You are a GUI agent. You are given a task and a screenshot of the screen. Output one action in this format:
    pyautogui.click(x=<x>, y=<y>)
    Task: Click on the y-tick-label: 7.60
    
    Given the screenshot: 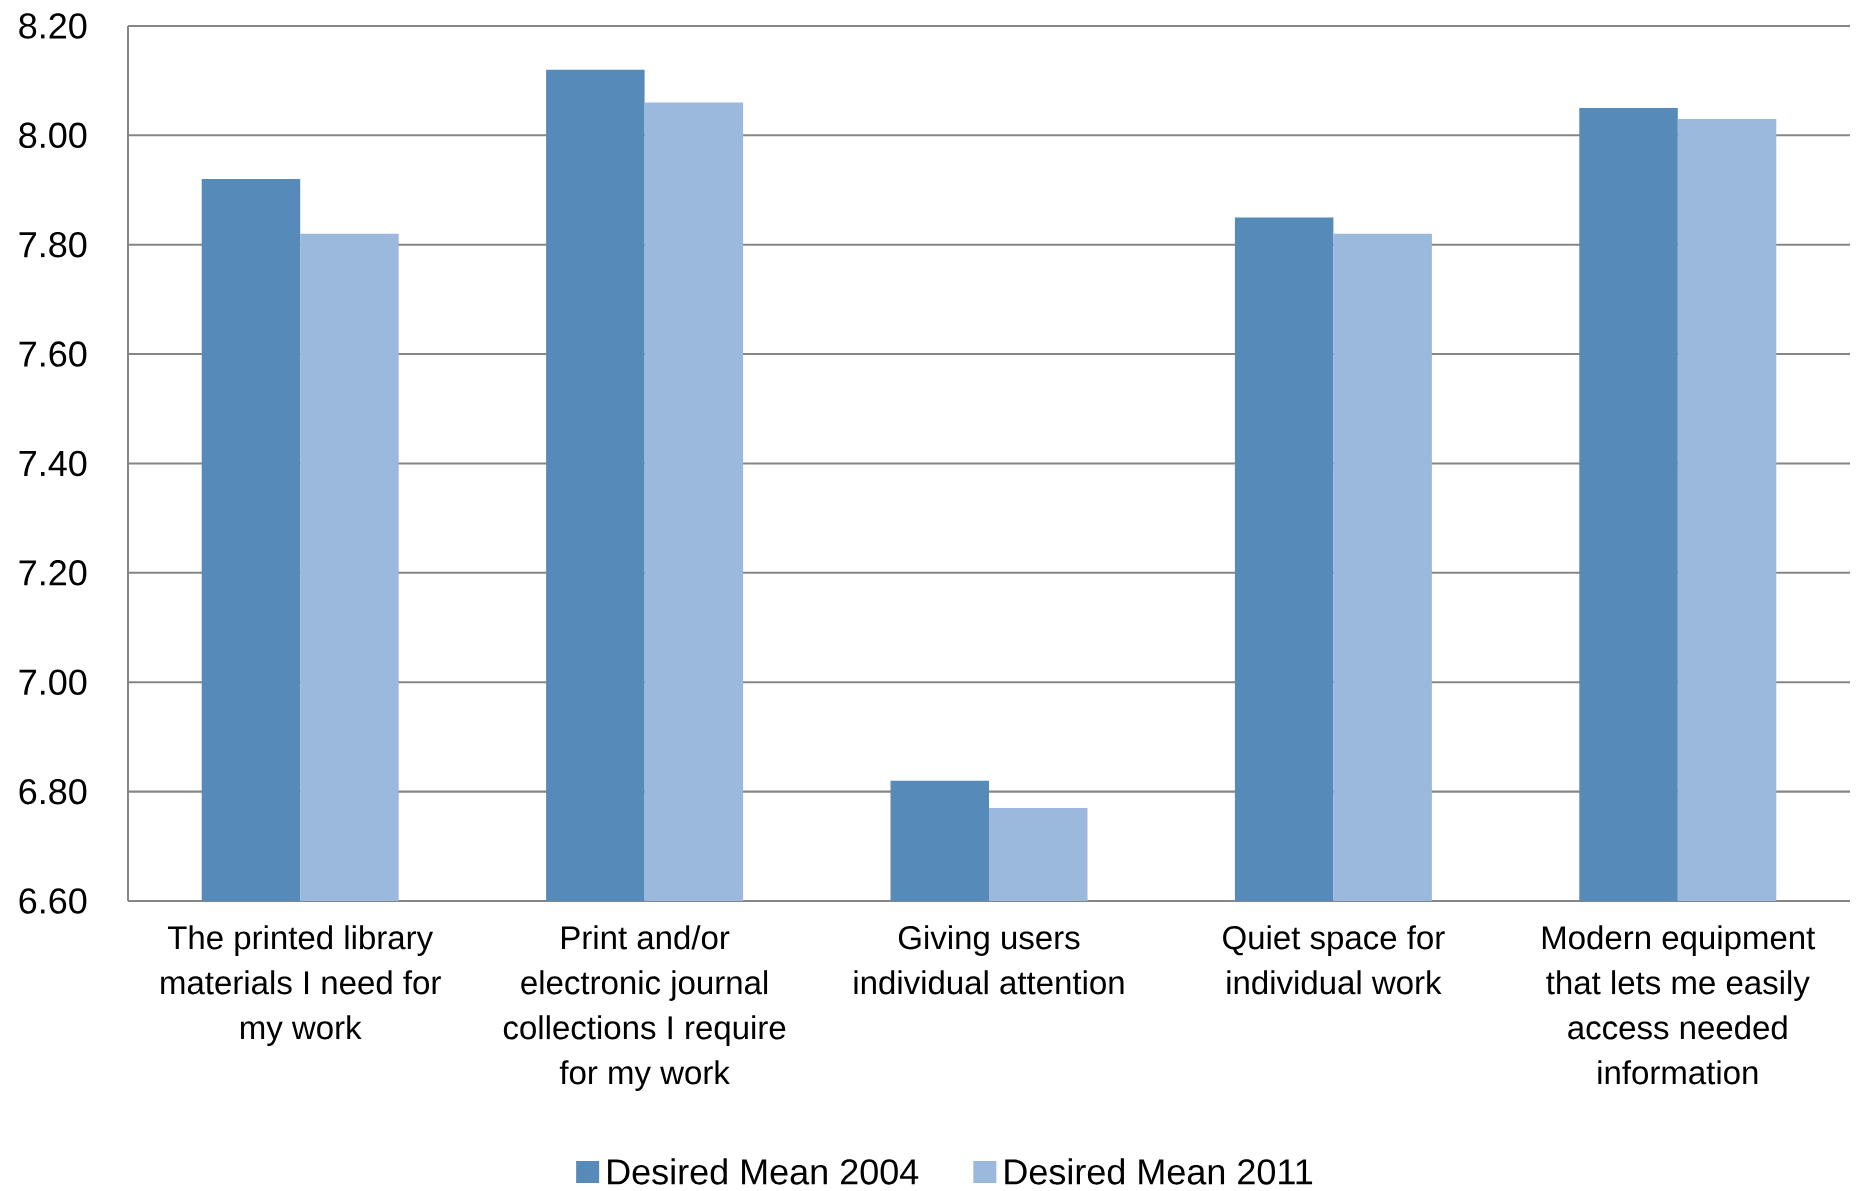 What is the action you would take?
    pyautogui.click(x=53, y=354)
    